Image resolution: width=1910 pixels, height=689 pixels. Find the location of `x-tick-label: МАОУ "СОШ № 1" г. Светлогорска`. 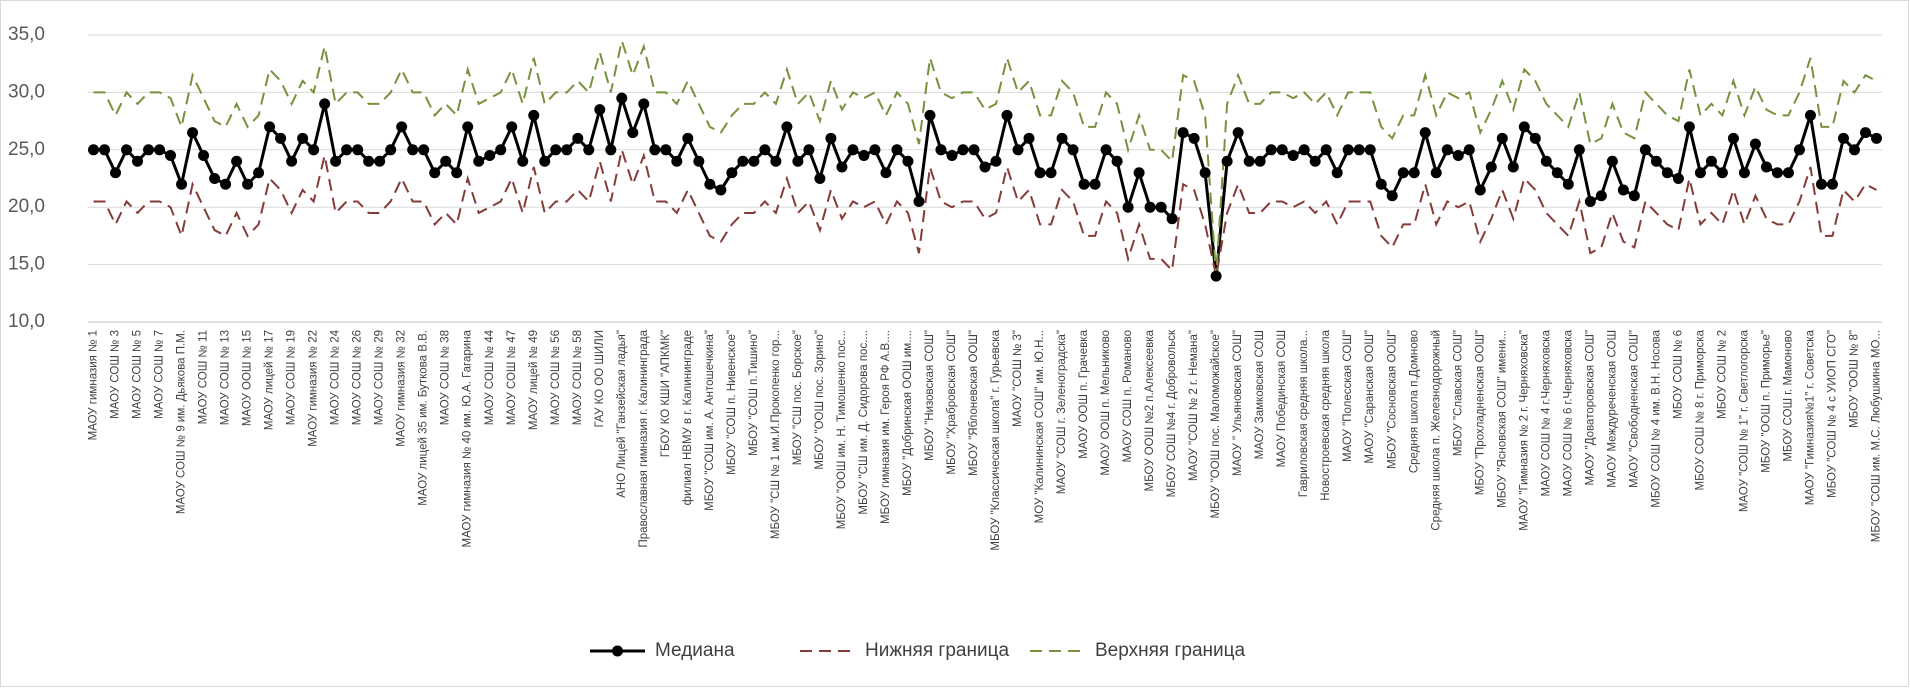

x-tick-label: МАОУ "СОШ № 1" г. Светлогорска is located at coordinates (1744, 420).